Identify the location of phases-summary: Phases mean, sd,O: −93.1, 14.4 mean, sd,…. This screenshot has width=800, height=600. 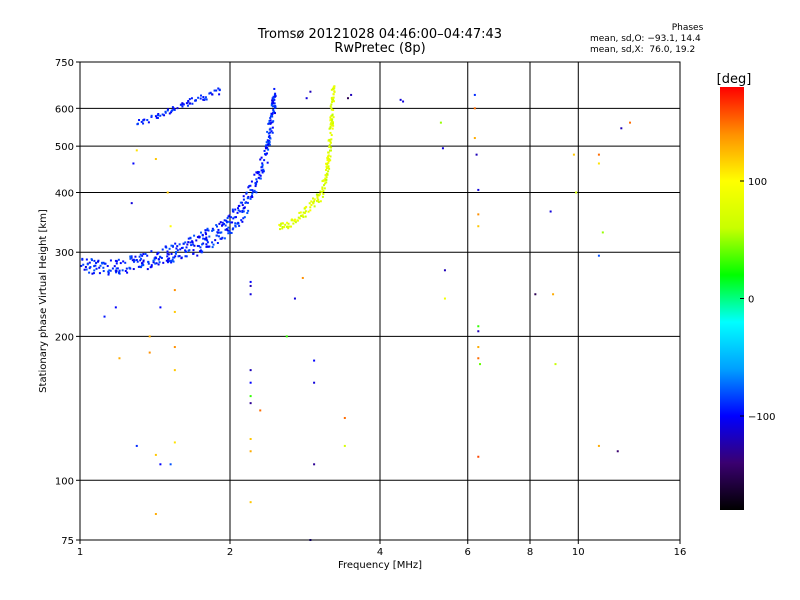
(680, 39).